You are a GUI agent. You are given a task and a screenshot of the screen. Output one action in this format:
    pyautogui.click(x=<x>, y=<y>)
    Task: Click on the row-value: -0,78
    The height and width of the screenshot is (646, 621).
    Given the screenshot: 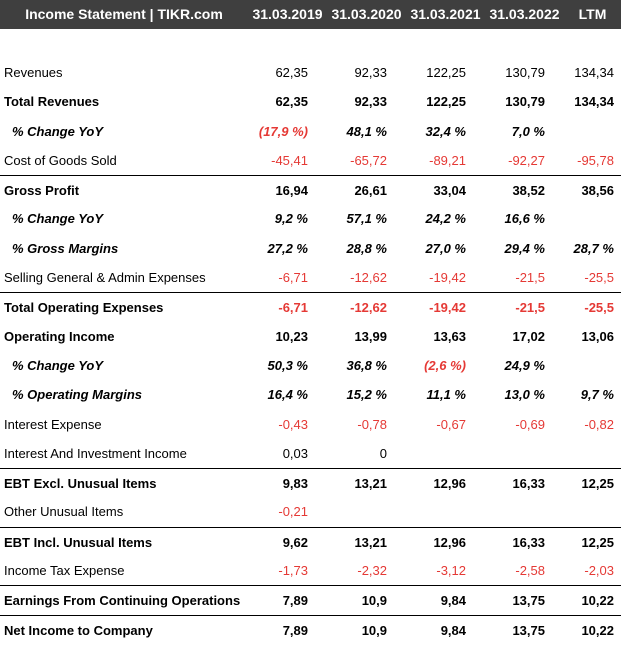 What is the action you would take?
    pyautogui.click(x=372, y=424)
    